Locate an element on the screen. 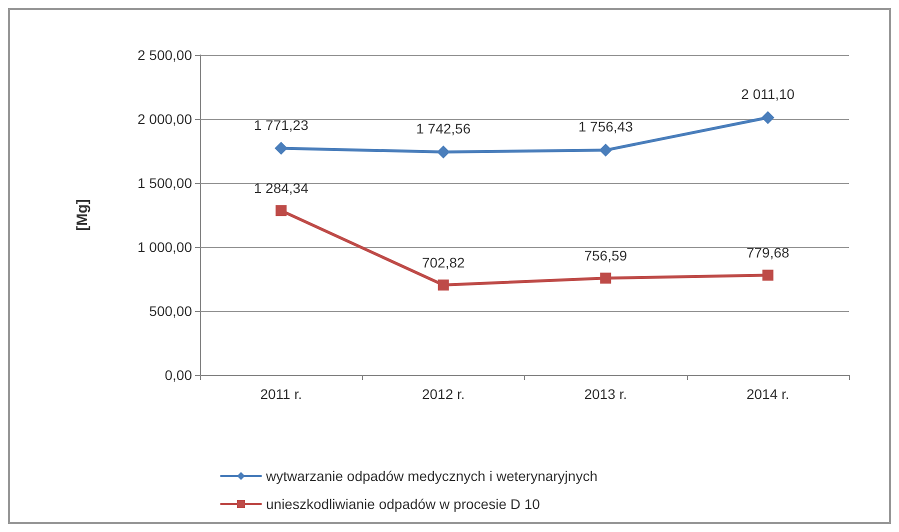 The image size is (899, 532). data-label: 2 011,10 is located at coordinates (768, 94).